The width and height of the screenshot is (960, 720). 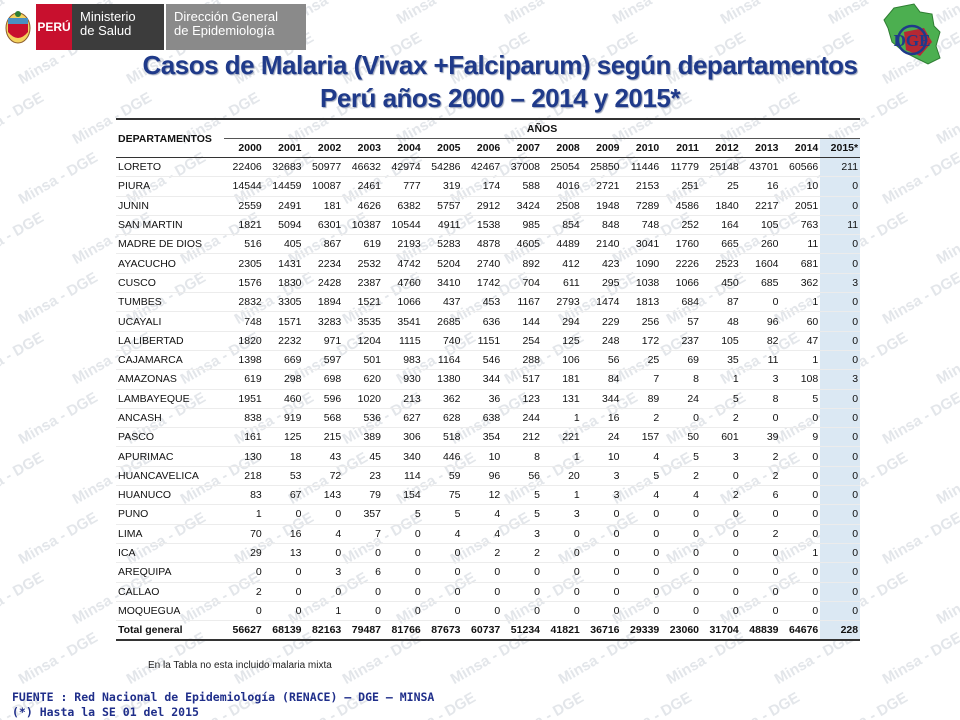 What do you see at coordinates (840, 167) in the screenshot?
I see `value-cell: 211` at bounding box center [840, 167].